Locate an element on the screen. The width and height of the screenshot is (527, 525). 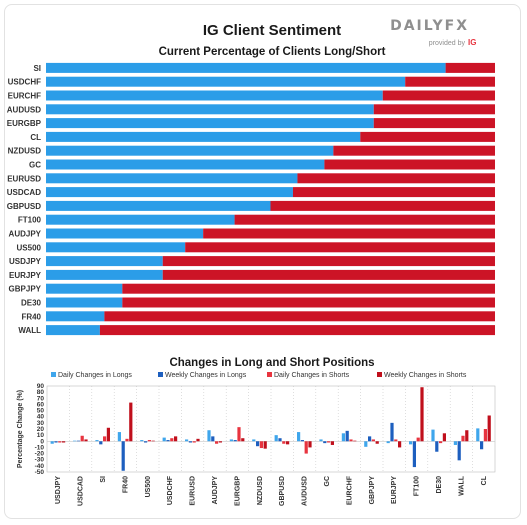
sentiment-label: US500 is located at coordinates (29, 247).